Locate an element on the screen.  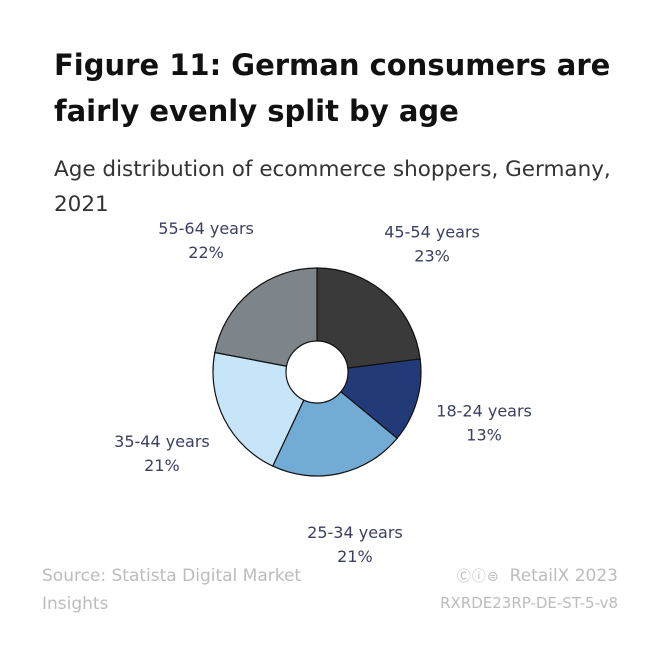
slice-55-64-years is located at coordinates (266, 320).